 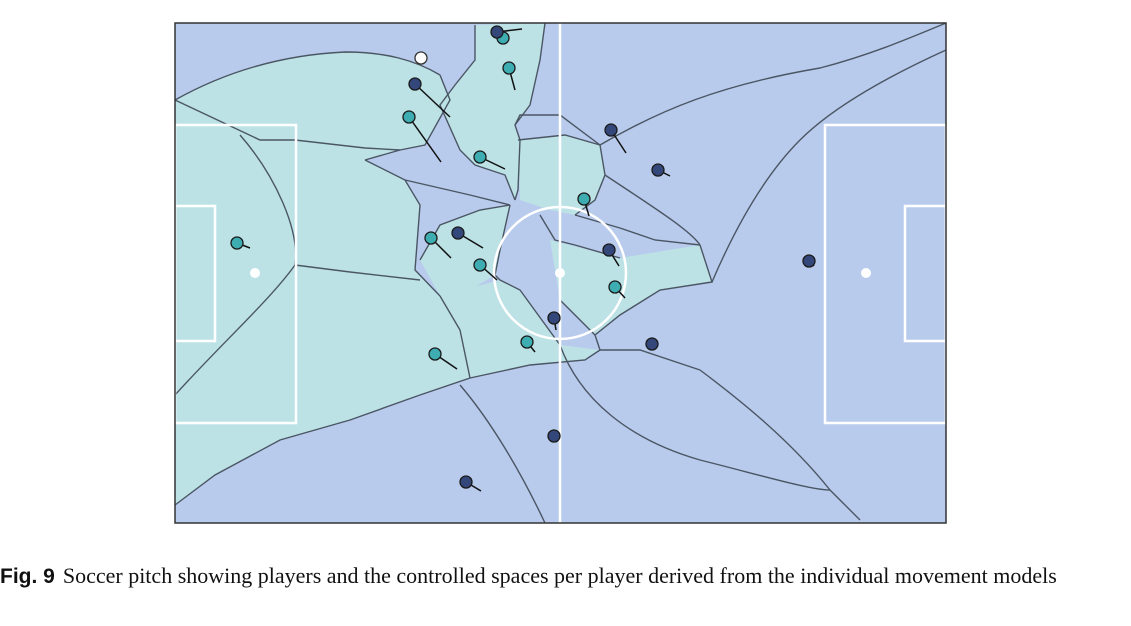 I want to click on right-penalty-spot, so click(x=866, y=273).